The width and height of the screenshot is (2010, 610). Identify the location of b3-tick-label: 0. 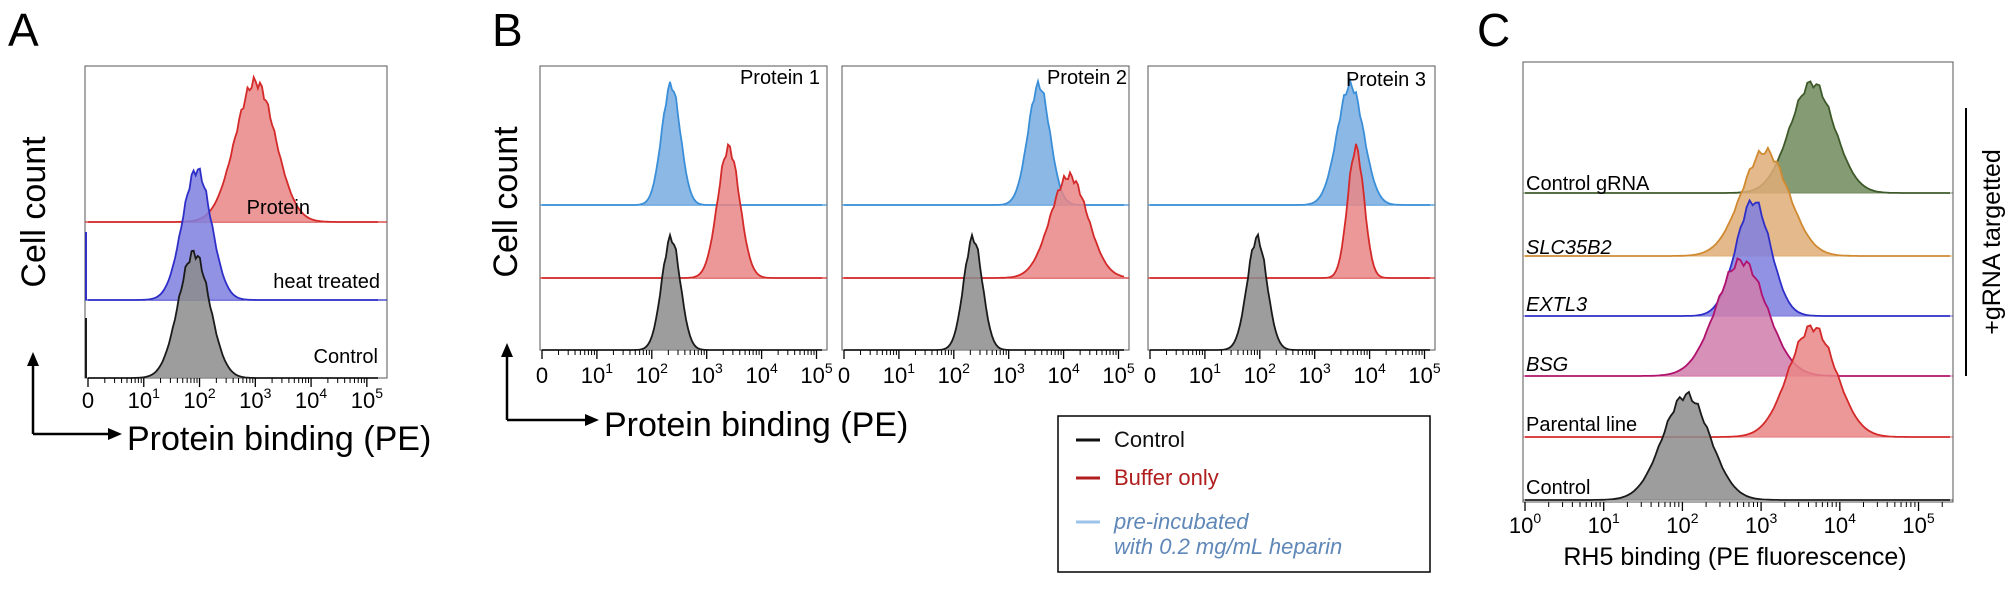
(1150, 375).